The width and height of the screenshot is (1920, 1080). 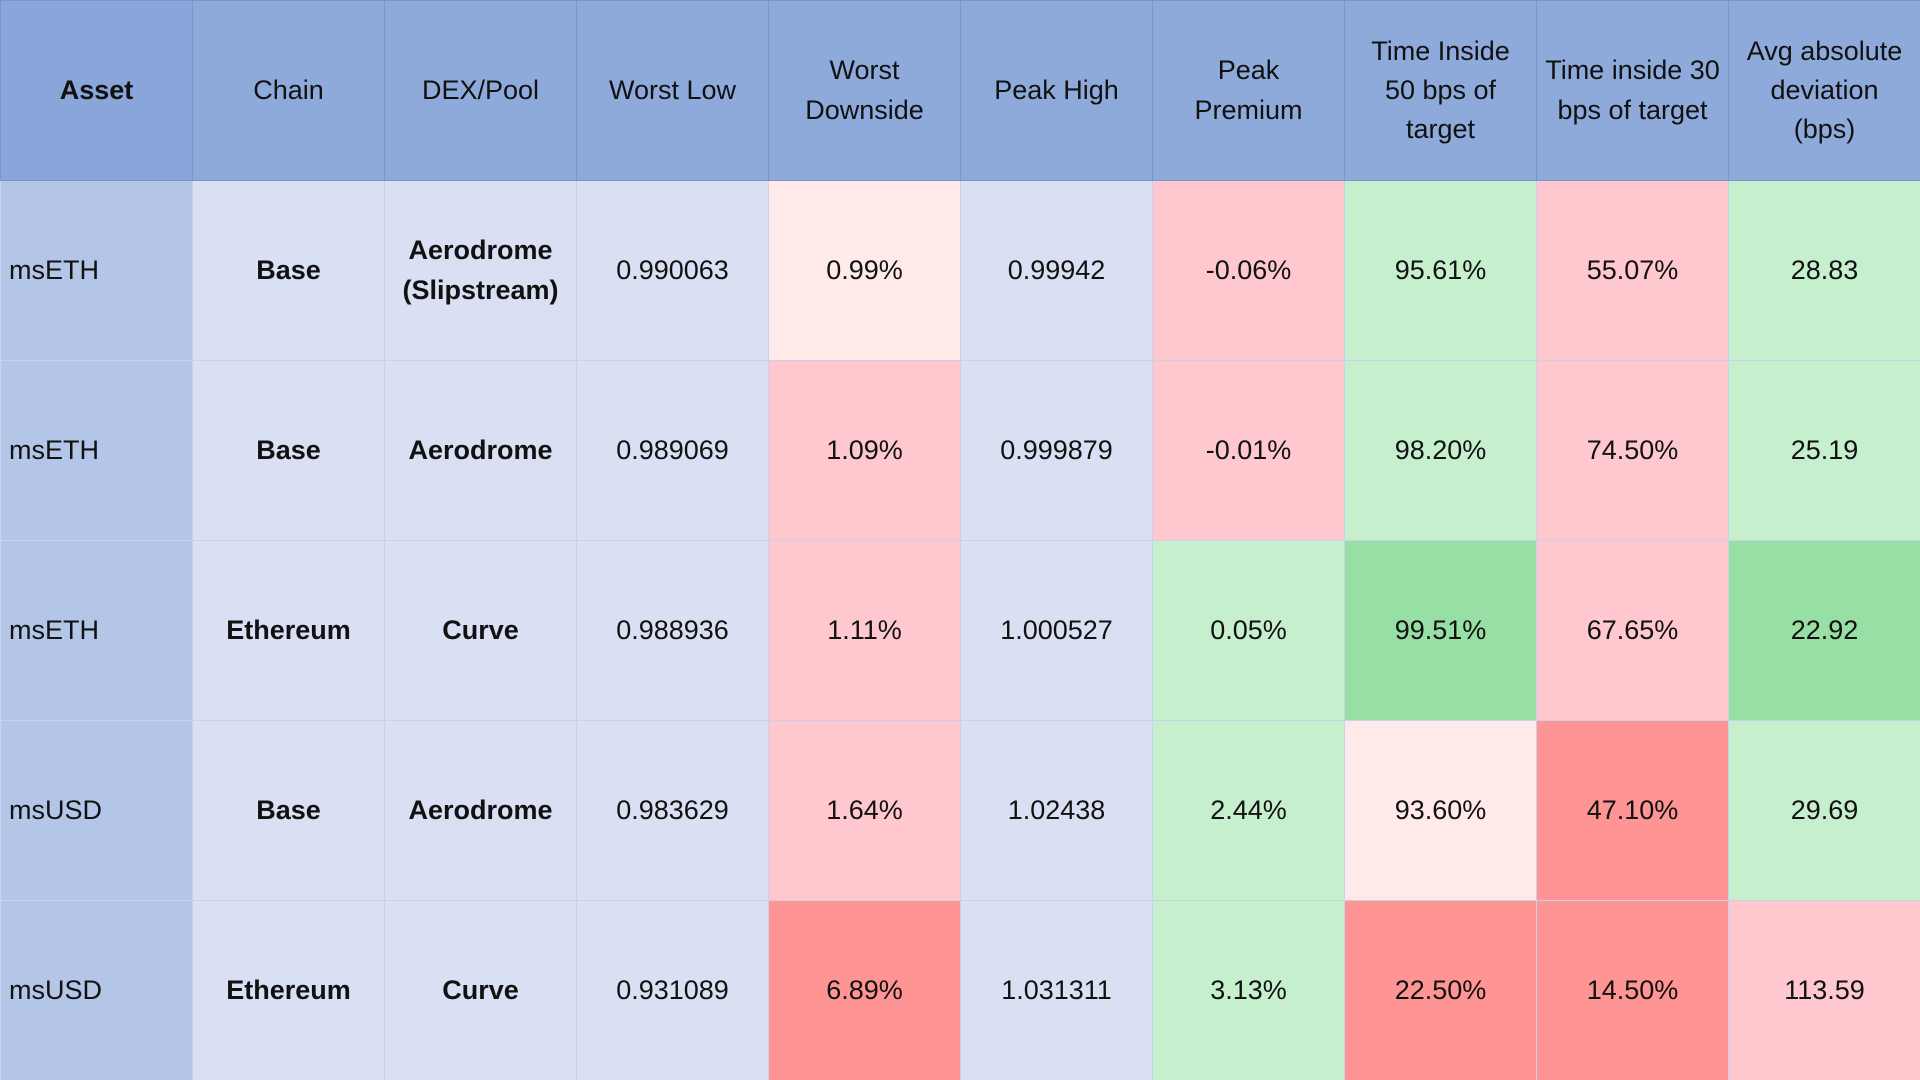 I want to click on header-cell: Time Inside 50 bps of target, so click(x=1440, y=90).